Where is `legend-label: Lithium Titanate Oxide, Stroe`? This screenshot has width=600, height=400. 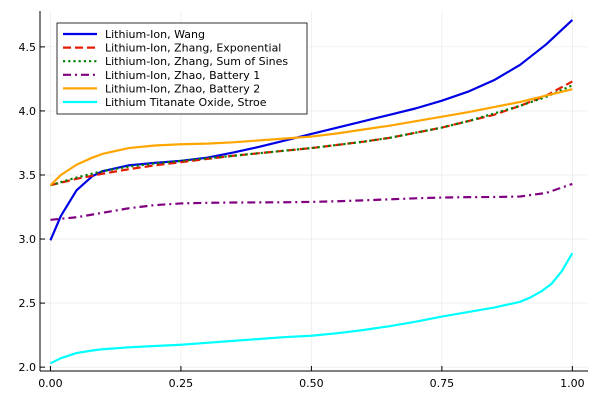 legend-label: Lithium Titanate Oxide, Stroe is located at coordinates (186, 102).